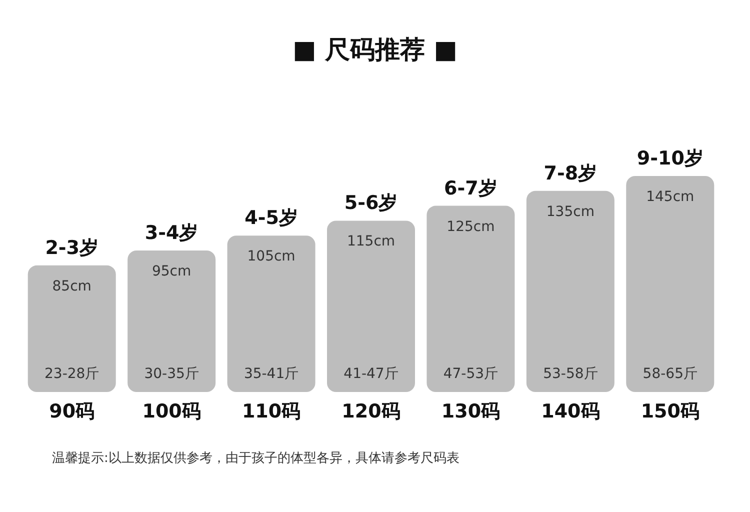 This screenshot has width=750, height=512. Describe the element at coordinates (570, 374) in the screenshot. I see `annotation: 53-58斤` at that location.